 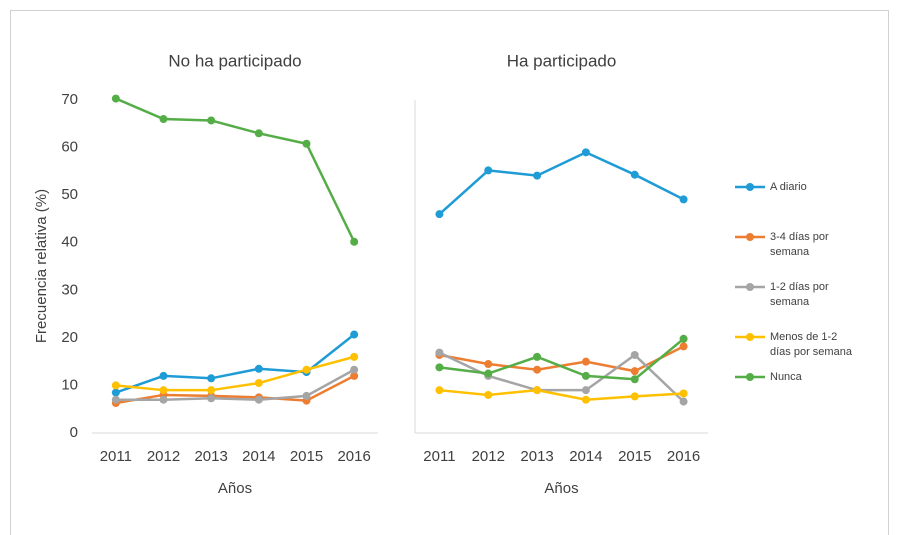 What do you see at coordinates (799, 244) in the screenshot?
I see `legend-label: 3-4 días por semana` at bounding box center [799, 244].